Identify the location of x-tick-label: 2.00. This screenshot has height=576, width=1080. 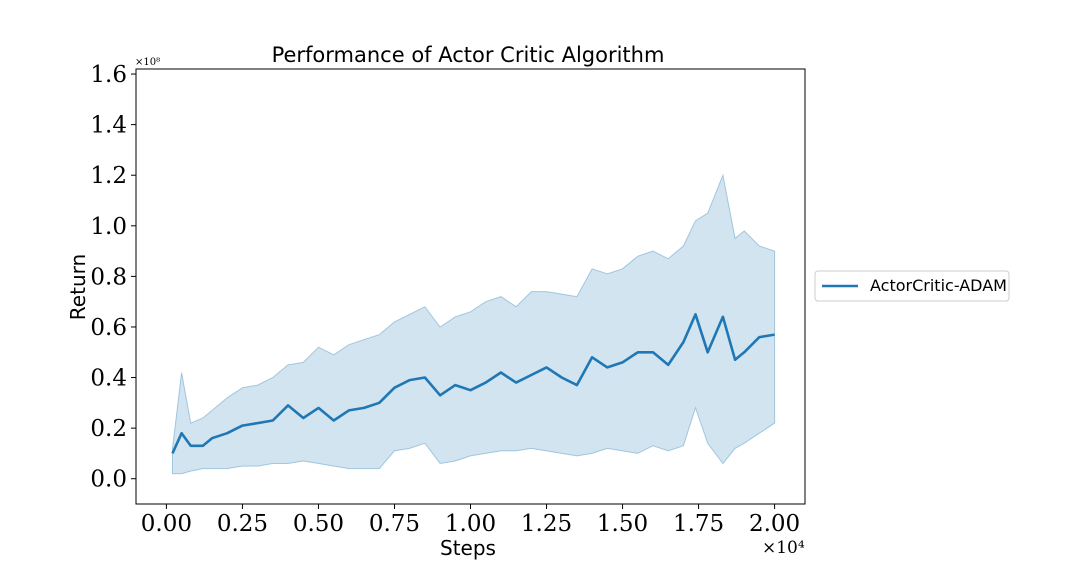
(774, 524).